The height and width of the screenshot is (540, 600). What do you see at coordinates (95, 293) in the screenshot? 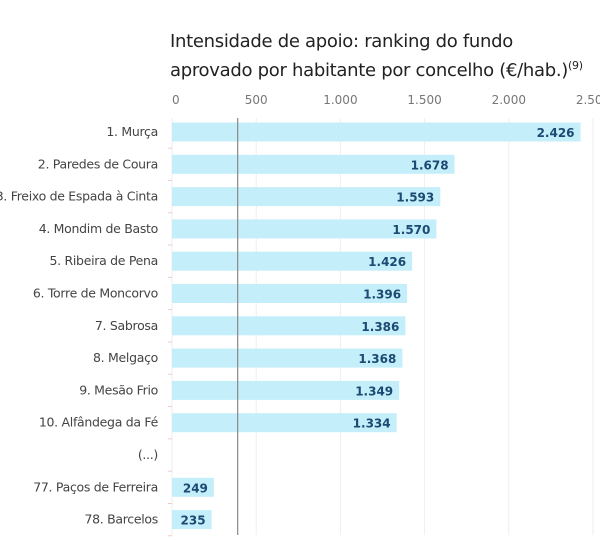
I see `category-label: 6. Torre de Moncorvo` at bounding box center [95, 293].